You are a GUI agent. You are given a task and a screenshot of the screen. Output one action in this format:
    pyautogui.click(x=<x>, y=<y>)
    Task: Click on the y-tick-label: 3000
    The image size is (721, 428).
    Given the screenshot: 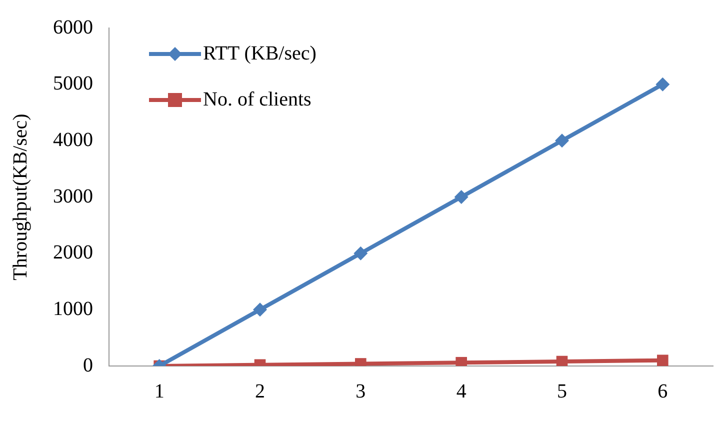 What is the action you would take?
    pyautogui.click(x=73, y=196)
    